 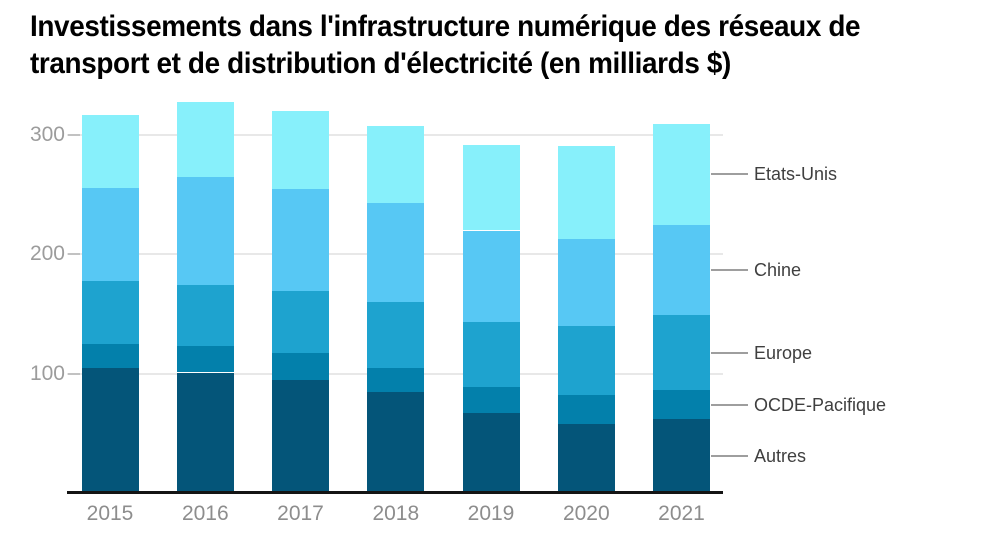 What do you see at coordinates (110, 430) in the screenshot?
I see `bar-segment-2015-Autres` at bounding box center [110, 430].